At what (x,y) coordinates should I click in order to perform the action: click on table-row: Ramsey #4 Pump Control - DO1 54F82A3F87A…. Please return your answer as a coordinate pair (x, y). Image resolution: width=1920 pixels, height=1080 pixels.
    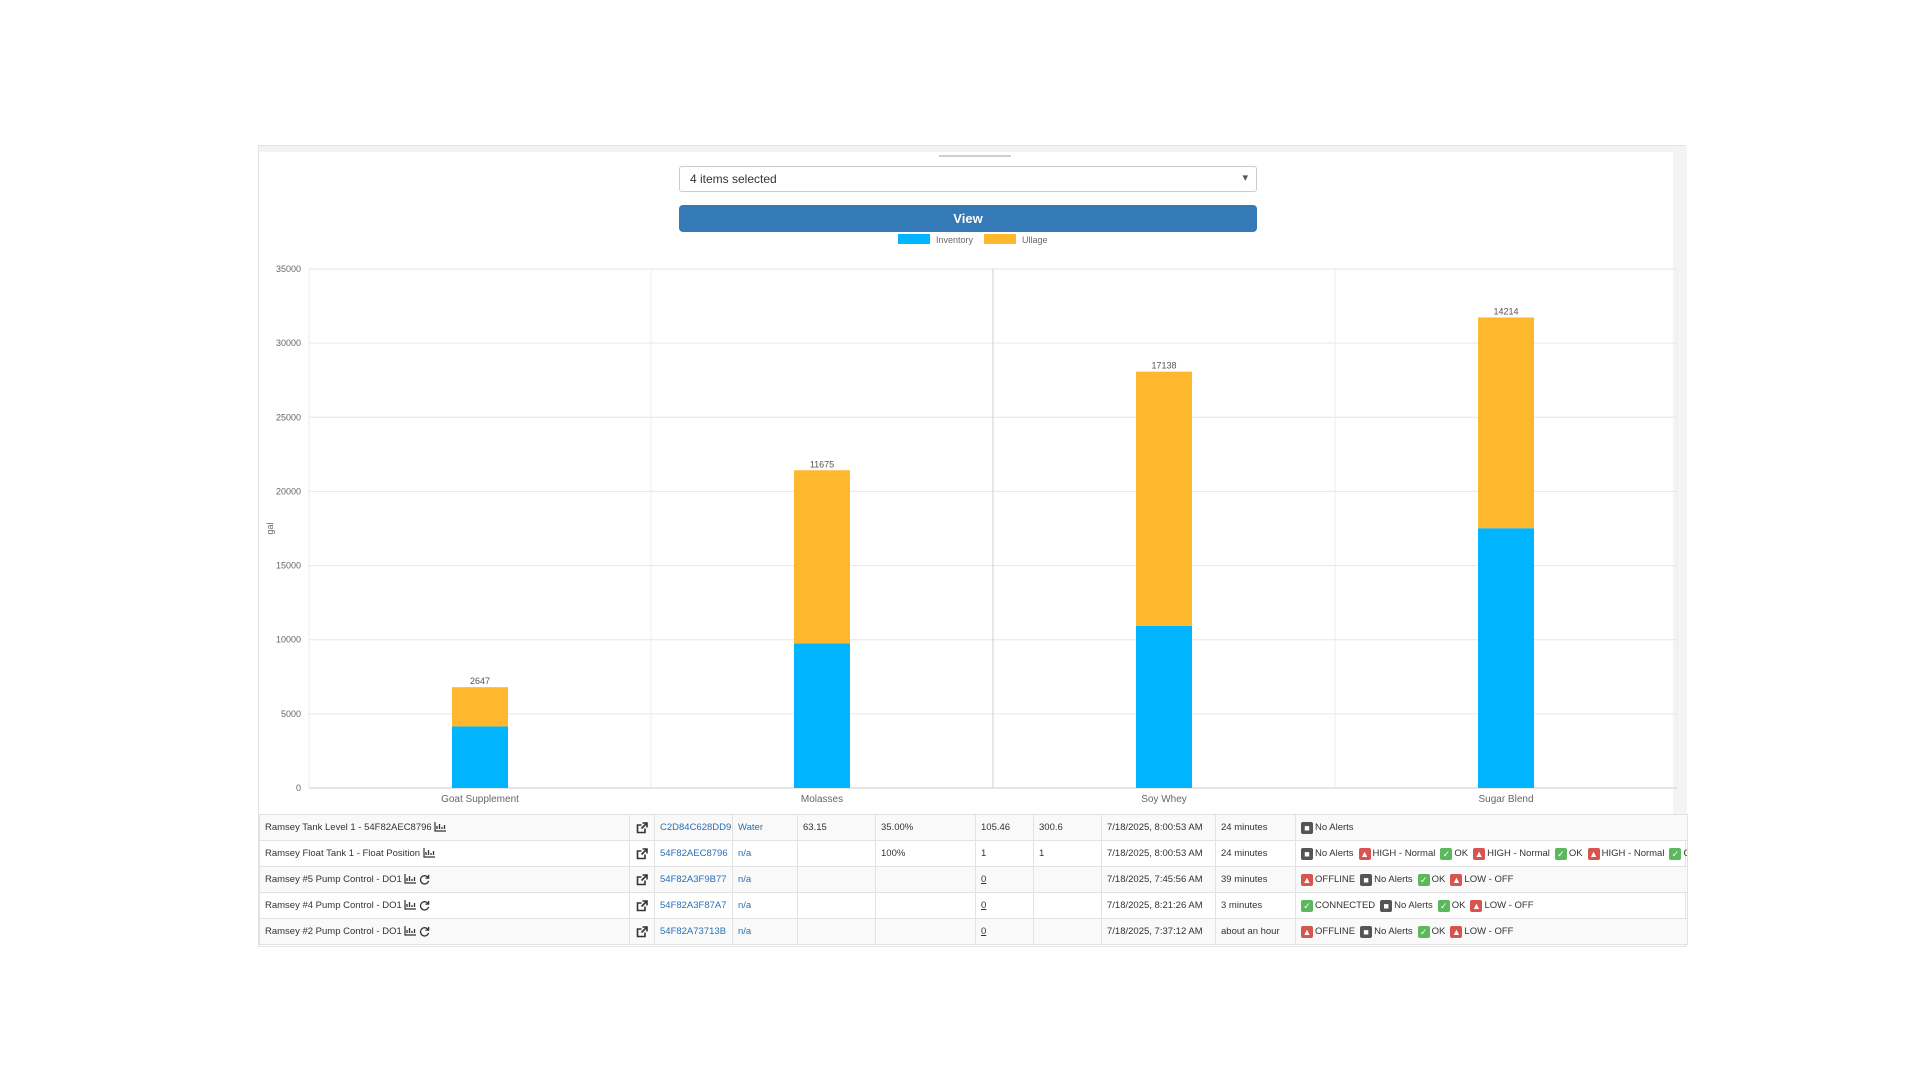
    Looking at the image, I should click on (973, 905).